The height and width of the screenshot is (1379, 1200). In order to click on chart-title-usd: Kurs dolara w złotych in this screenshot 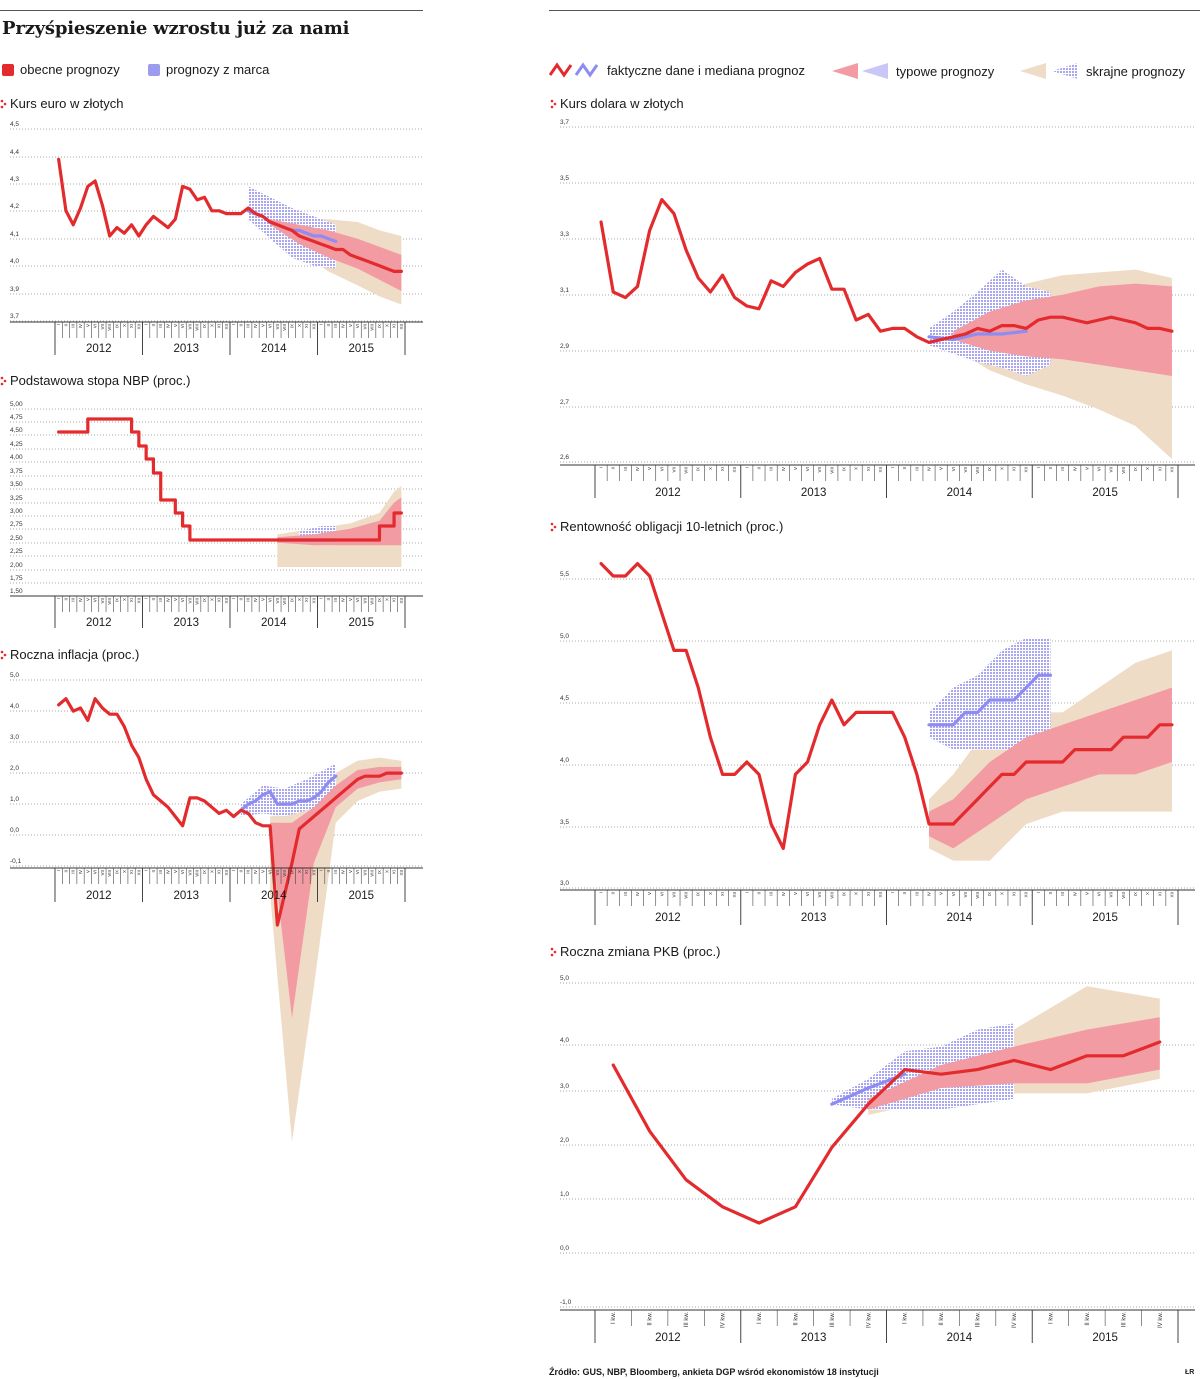, I will do `click(617, 103)`.